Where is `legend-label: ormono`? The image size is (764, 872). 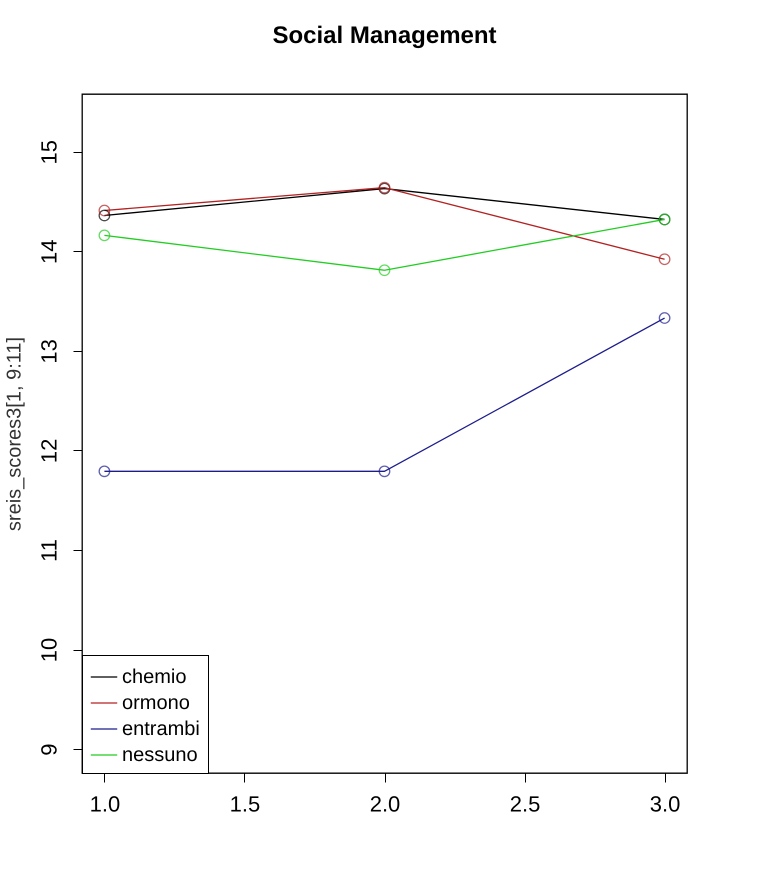
legend-label: ormono is located at coordinates (156, 703).